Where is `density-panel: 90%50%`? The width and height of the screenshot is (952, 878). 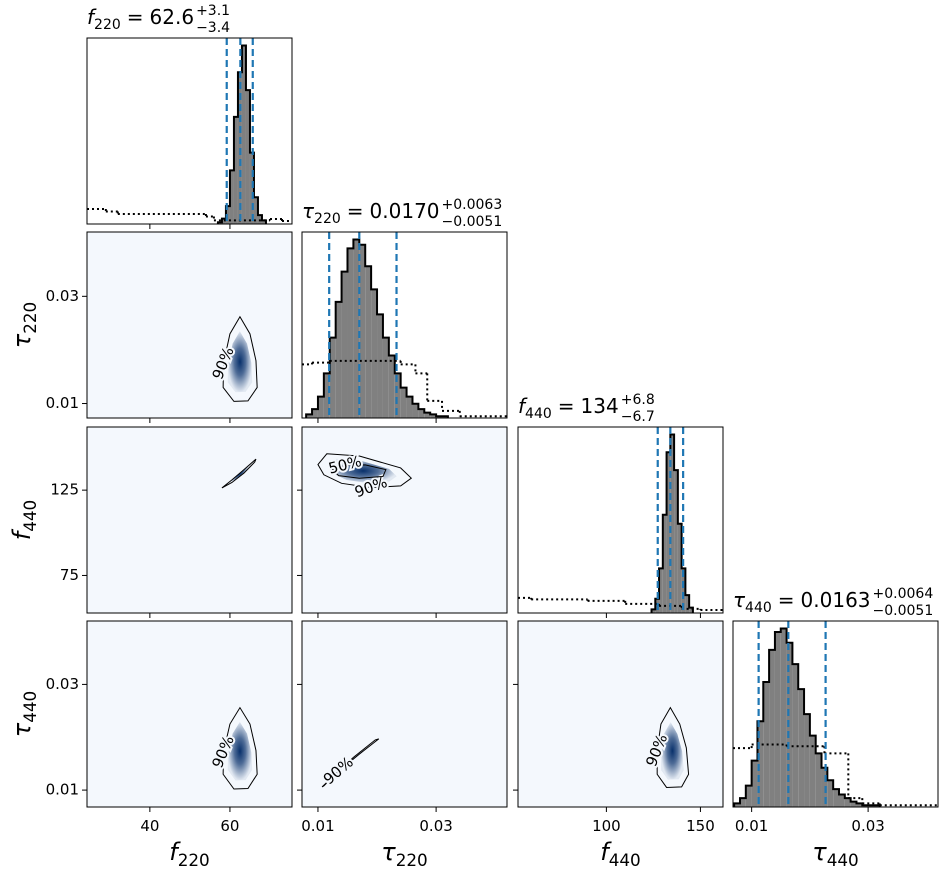
density-panel: 90%50% is located at coordinates (402, 522).